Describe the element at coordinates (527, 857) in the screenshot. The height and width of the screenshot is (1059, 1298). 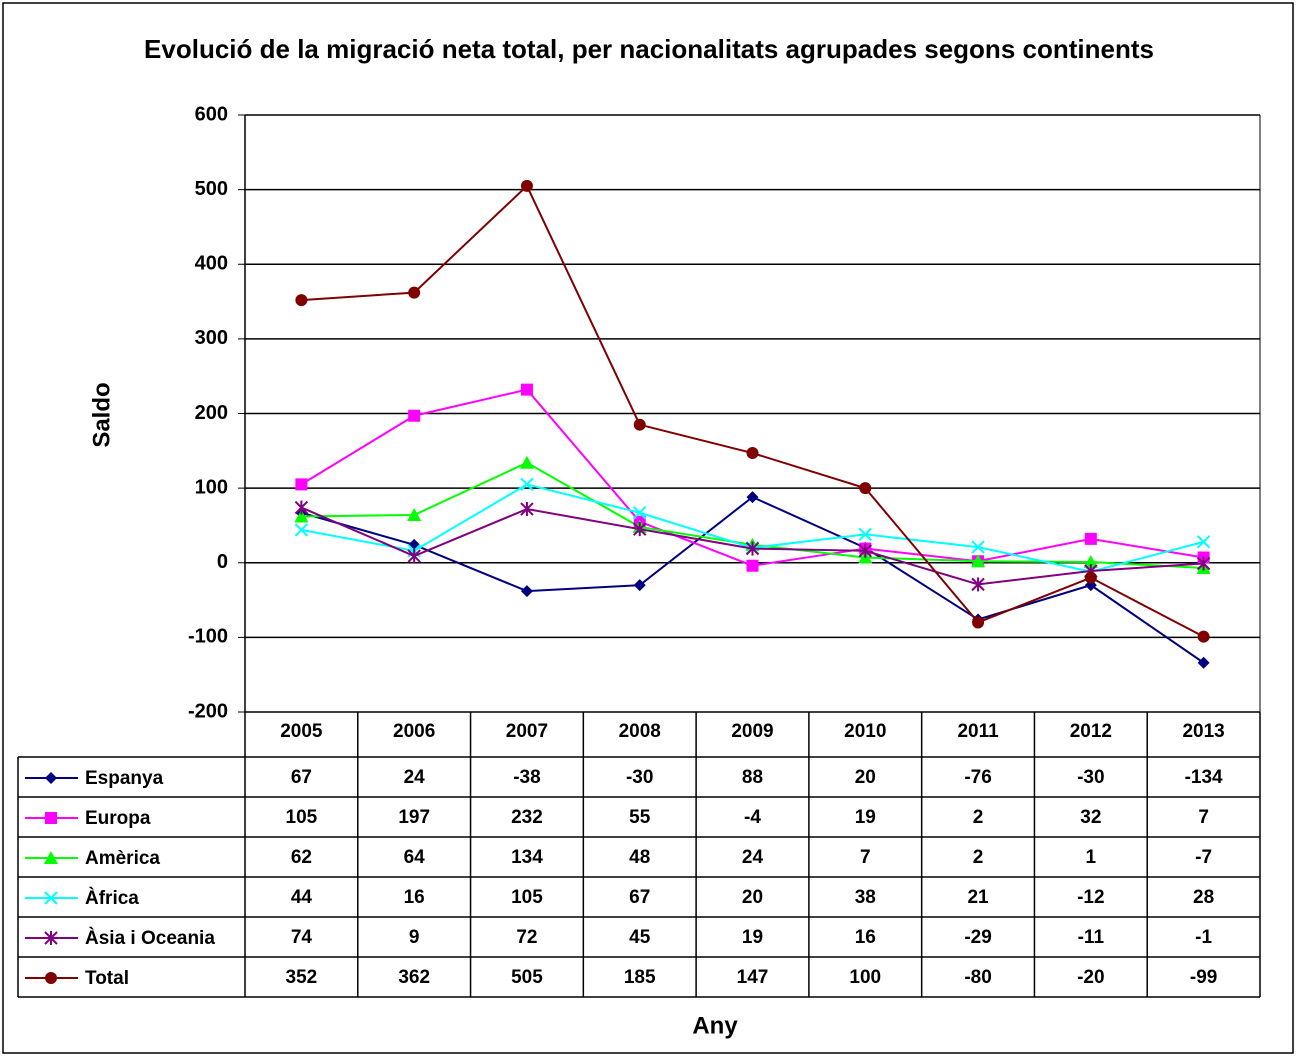
I see `table-value: 134` at that location.